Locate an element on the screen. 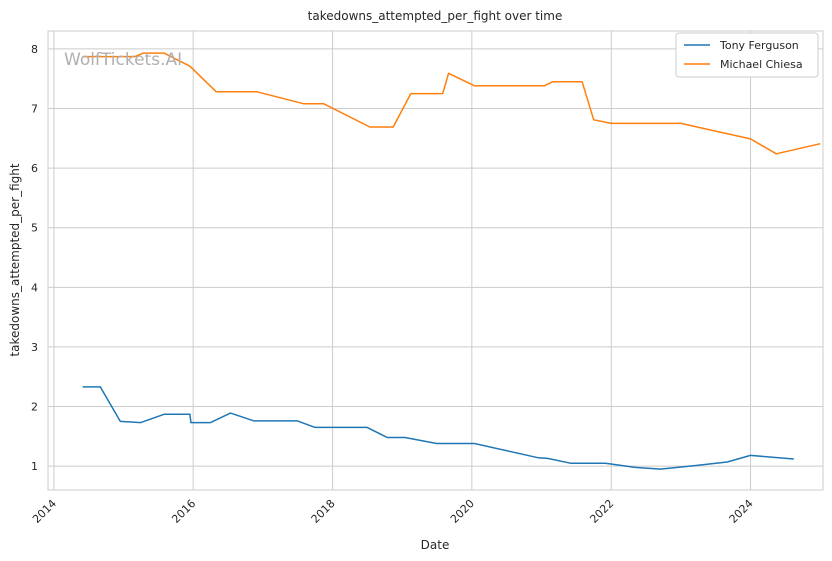  y-tick-label: 2 is located at coordinates (34, 407).